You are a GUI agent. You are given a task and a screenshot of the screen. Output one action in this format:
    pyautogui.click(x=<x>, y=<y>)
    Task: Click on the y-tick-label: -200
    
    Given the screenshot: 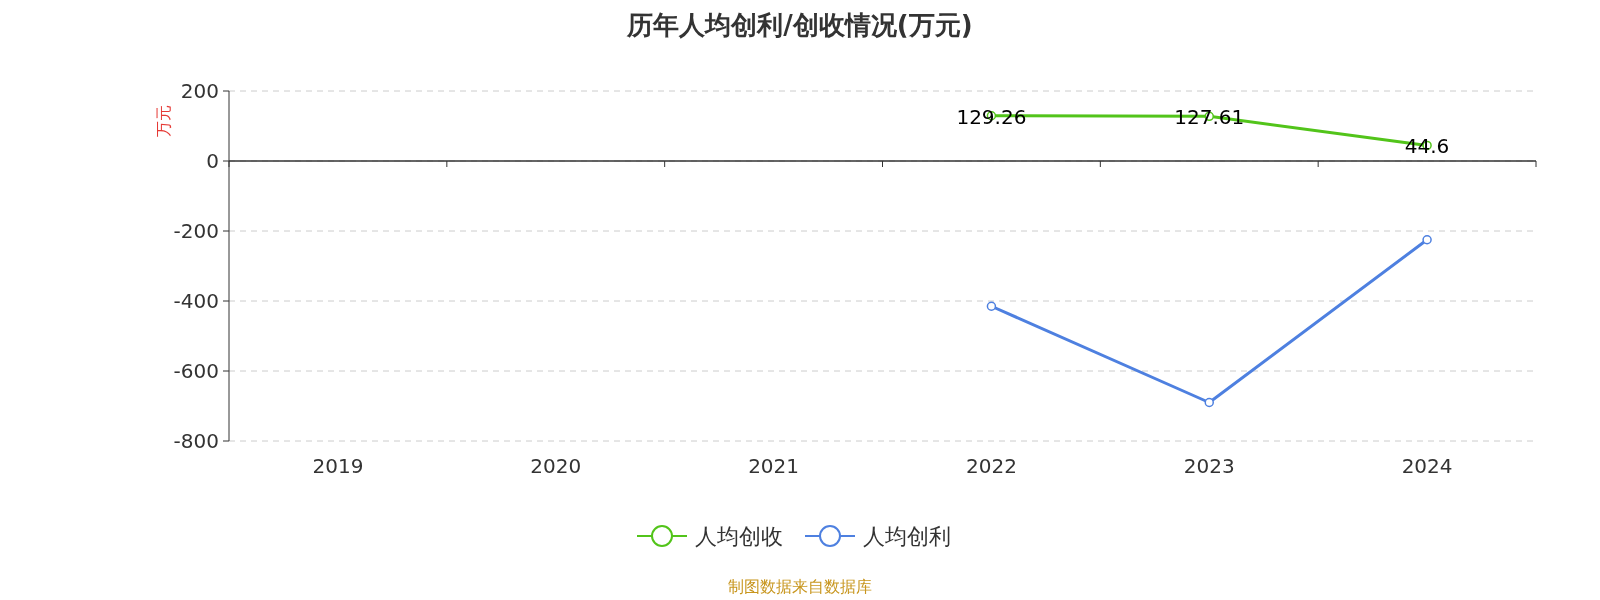 What is the action you would take?
    pyautogui.click(x=196, y=231)
    